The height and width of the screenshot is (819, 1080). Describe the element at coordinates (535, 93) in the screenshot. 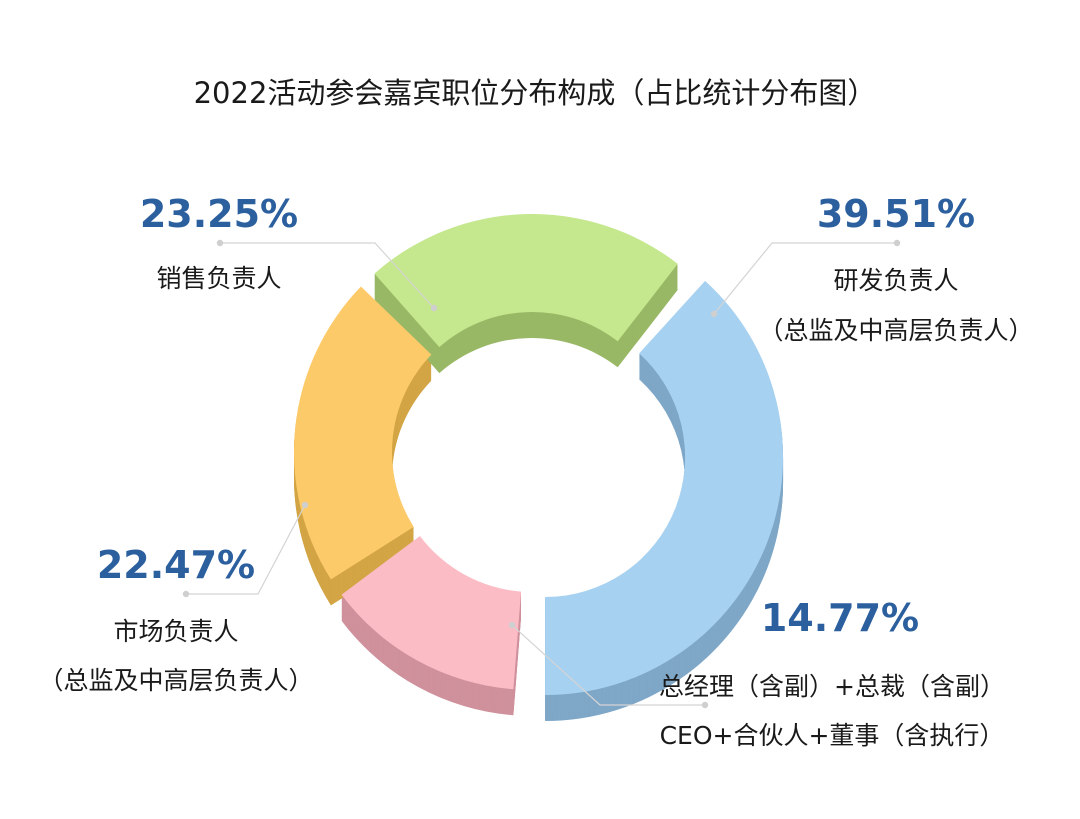

I see `chart-title: 2022活动参会嘉宾职位分布构成（占比统计分布图）` at that location.